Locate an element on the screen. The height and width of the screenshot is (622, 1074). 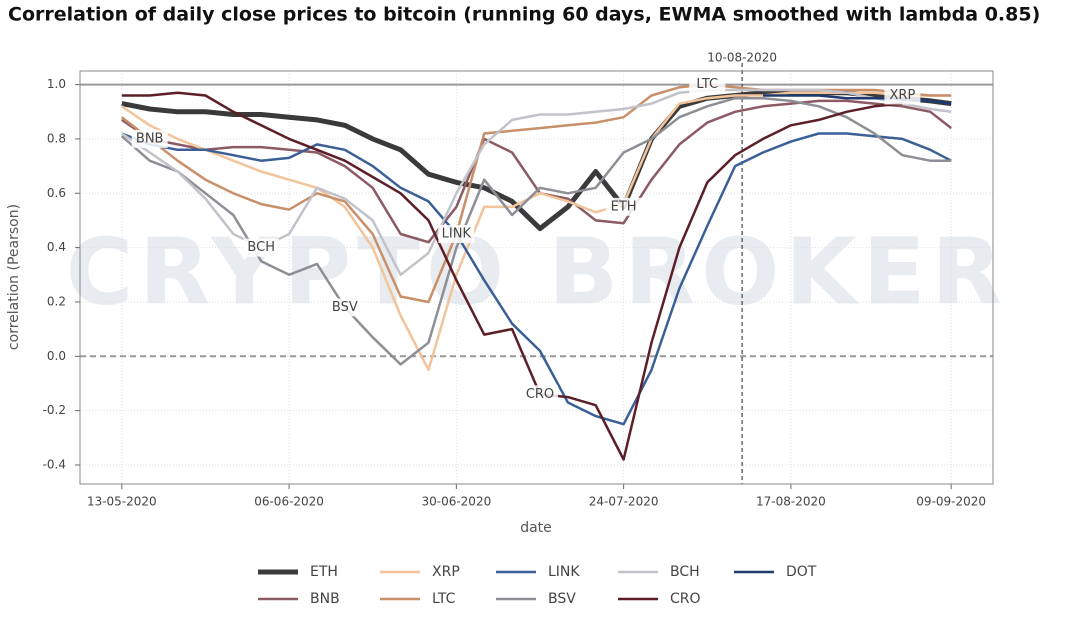
legend-item: BNB is located at coordinates (299, 599).